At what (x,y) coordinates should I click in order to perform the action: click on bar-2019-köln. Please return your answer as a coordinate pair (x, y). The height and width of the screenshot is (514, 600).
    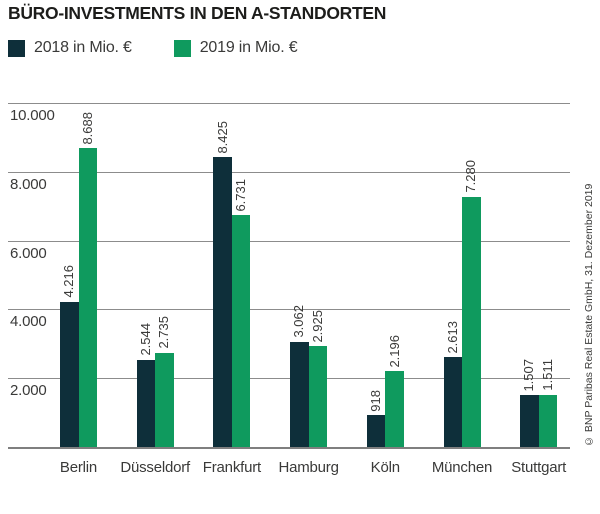
    Looking at the image, I should click on (394, 409).